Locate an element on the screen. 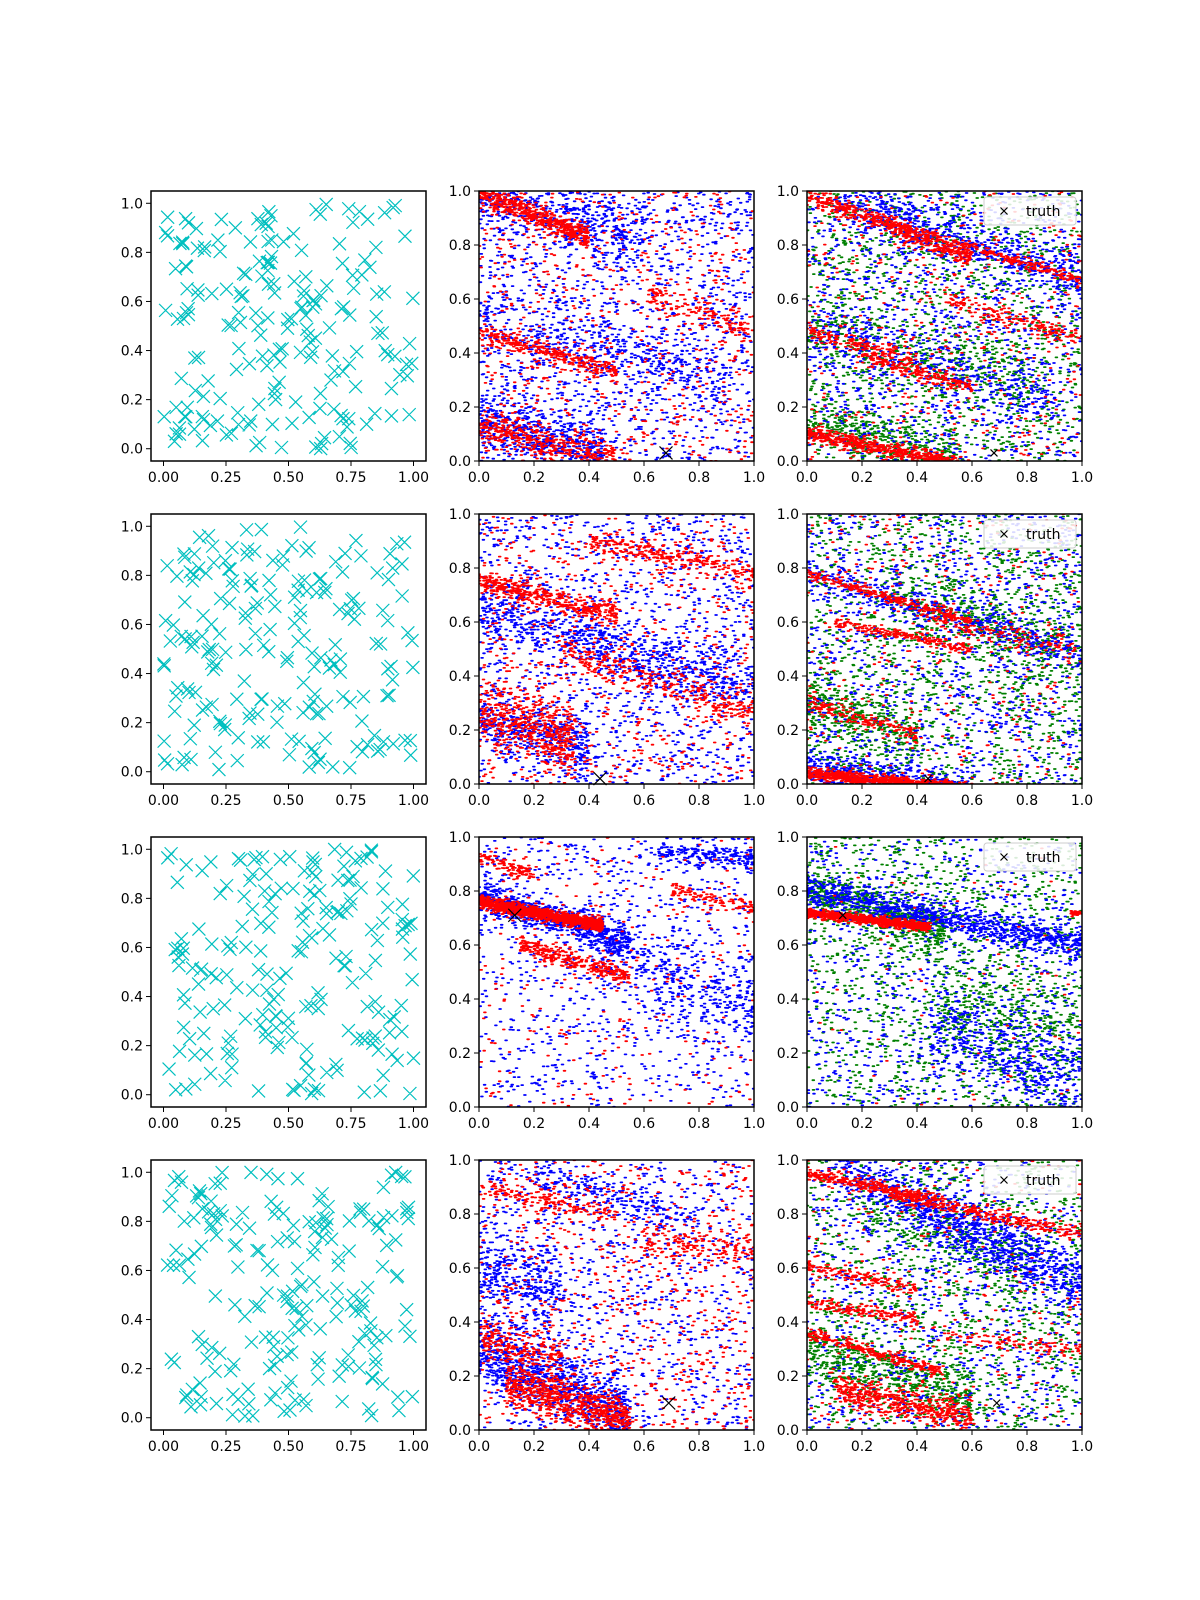 The image size is (1200, 1600). blue-dot-series is located at coordinates (944, 972).